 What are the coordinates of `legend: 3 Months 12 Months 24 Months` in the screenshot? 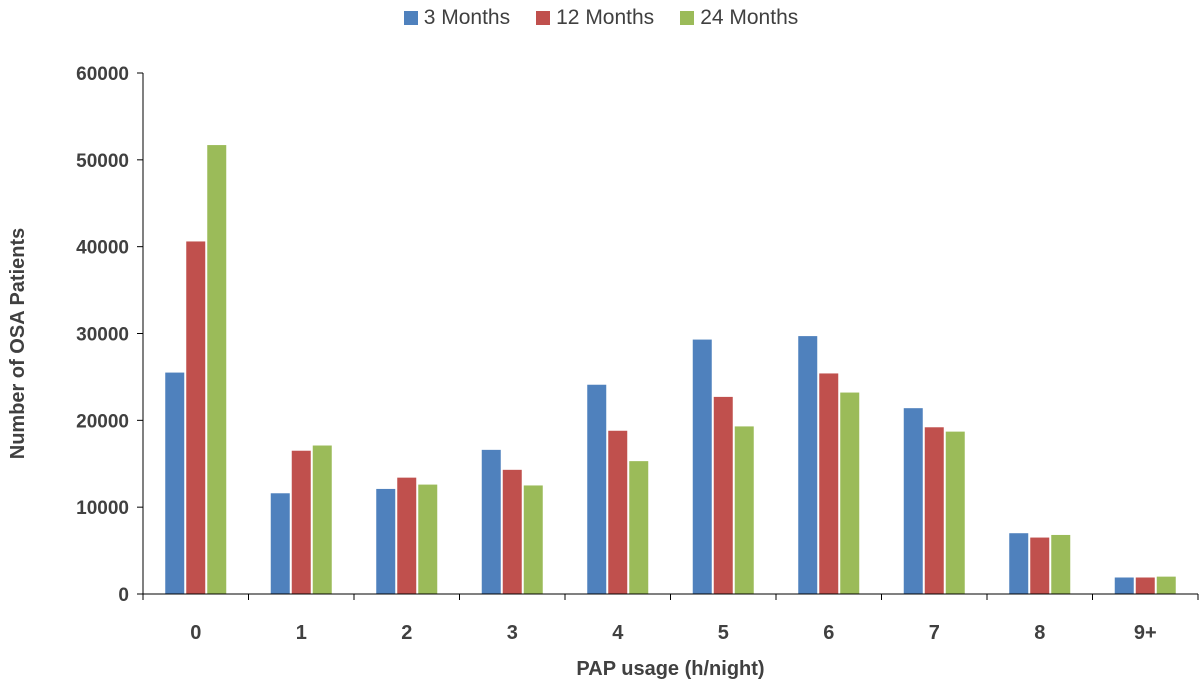 It's located at (601, 18).